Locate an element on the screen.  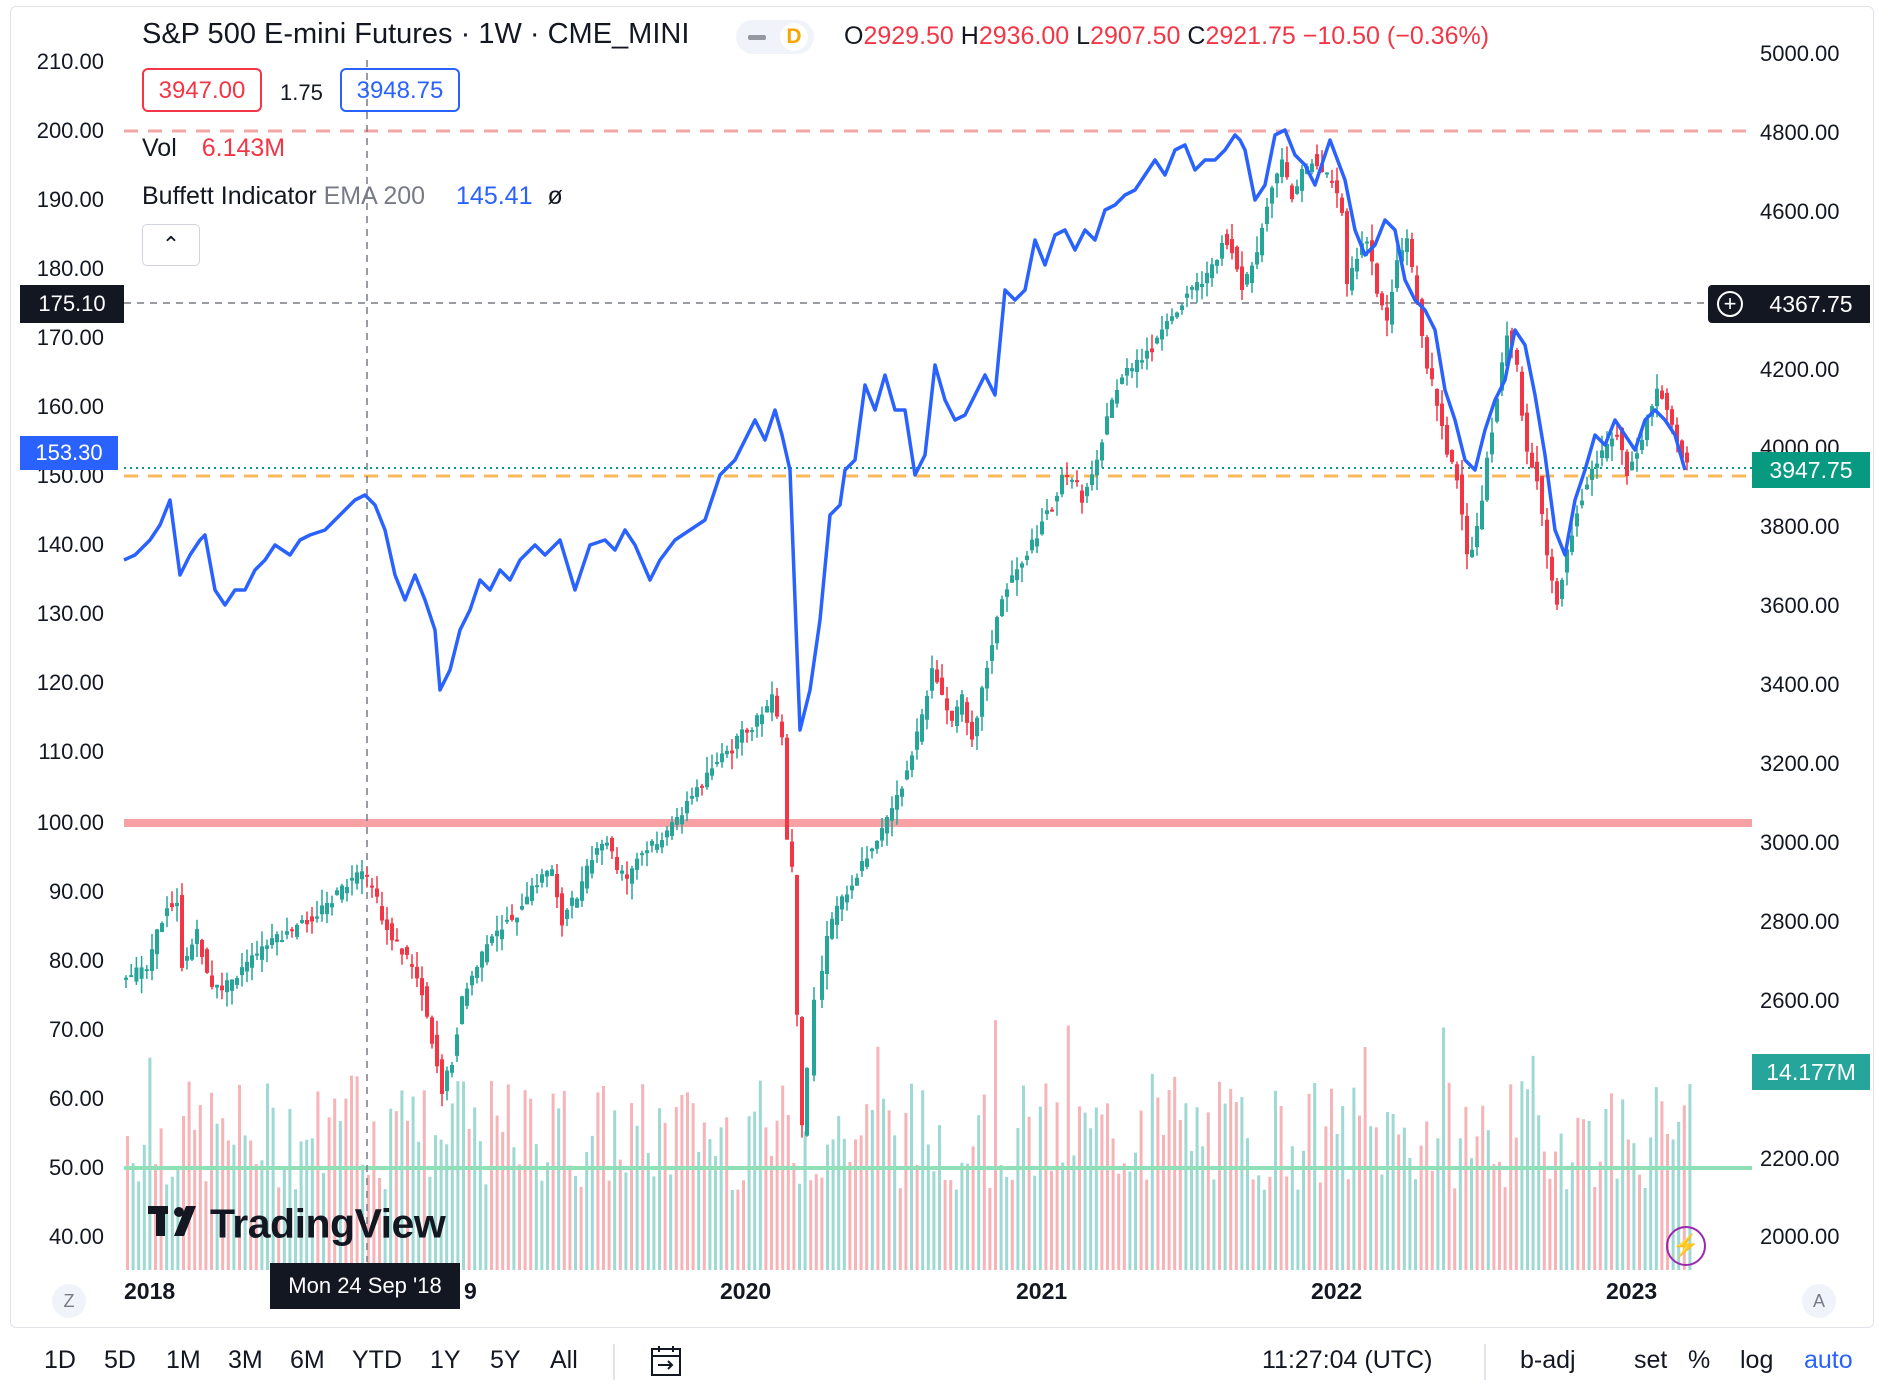
range-button-ytd: YTD is located at coordinates (377, 1360).